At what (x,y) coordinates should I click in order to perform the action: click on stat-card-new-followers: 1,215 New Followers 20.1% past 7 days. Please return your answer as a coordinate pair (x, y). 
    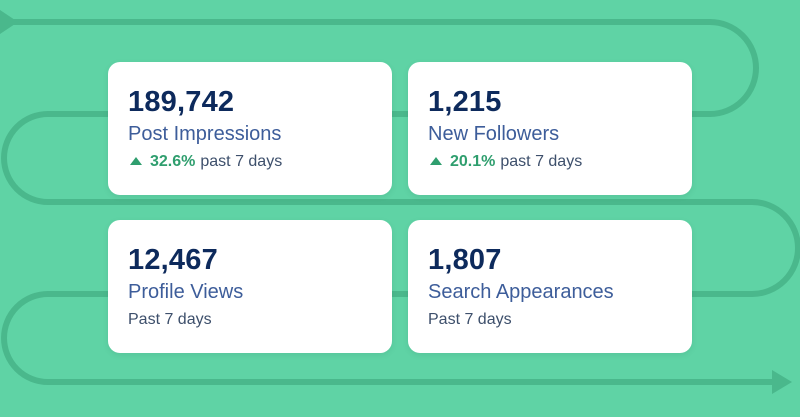
    Looking at the image, I should click on (550, 128).